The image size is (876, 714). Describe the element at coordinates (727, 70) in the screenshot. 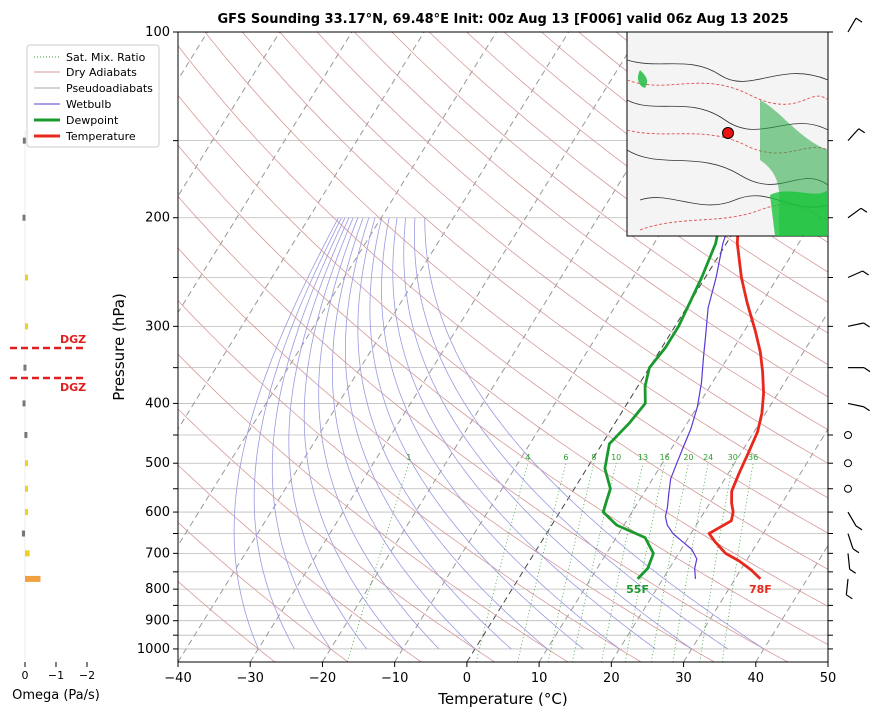

I see `inset-contour` at that location.